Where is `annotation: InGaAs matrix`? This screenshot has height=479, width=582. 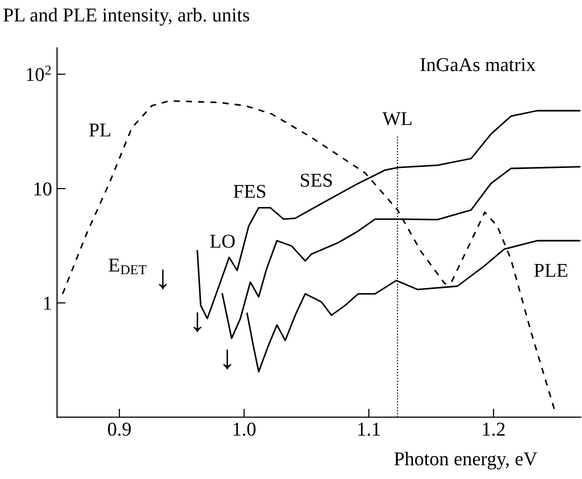 annotation: InGaAs matrix is located at coordinates (478, 65).